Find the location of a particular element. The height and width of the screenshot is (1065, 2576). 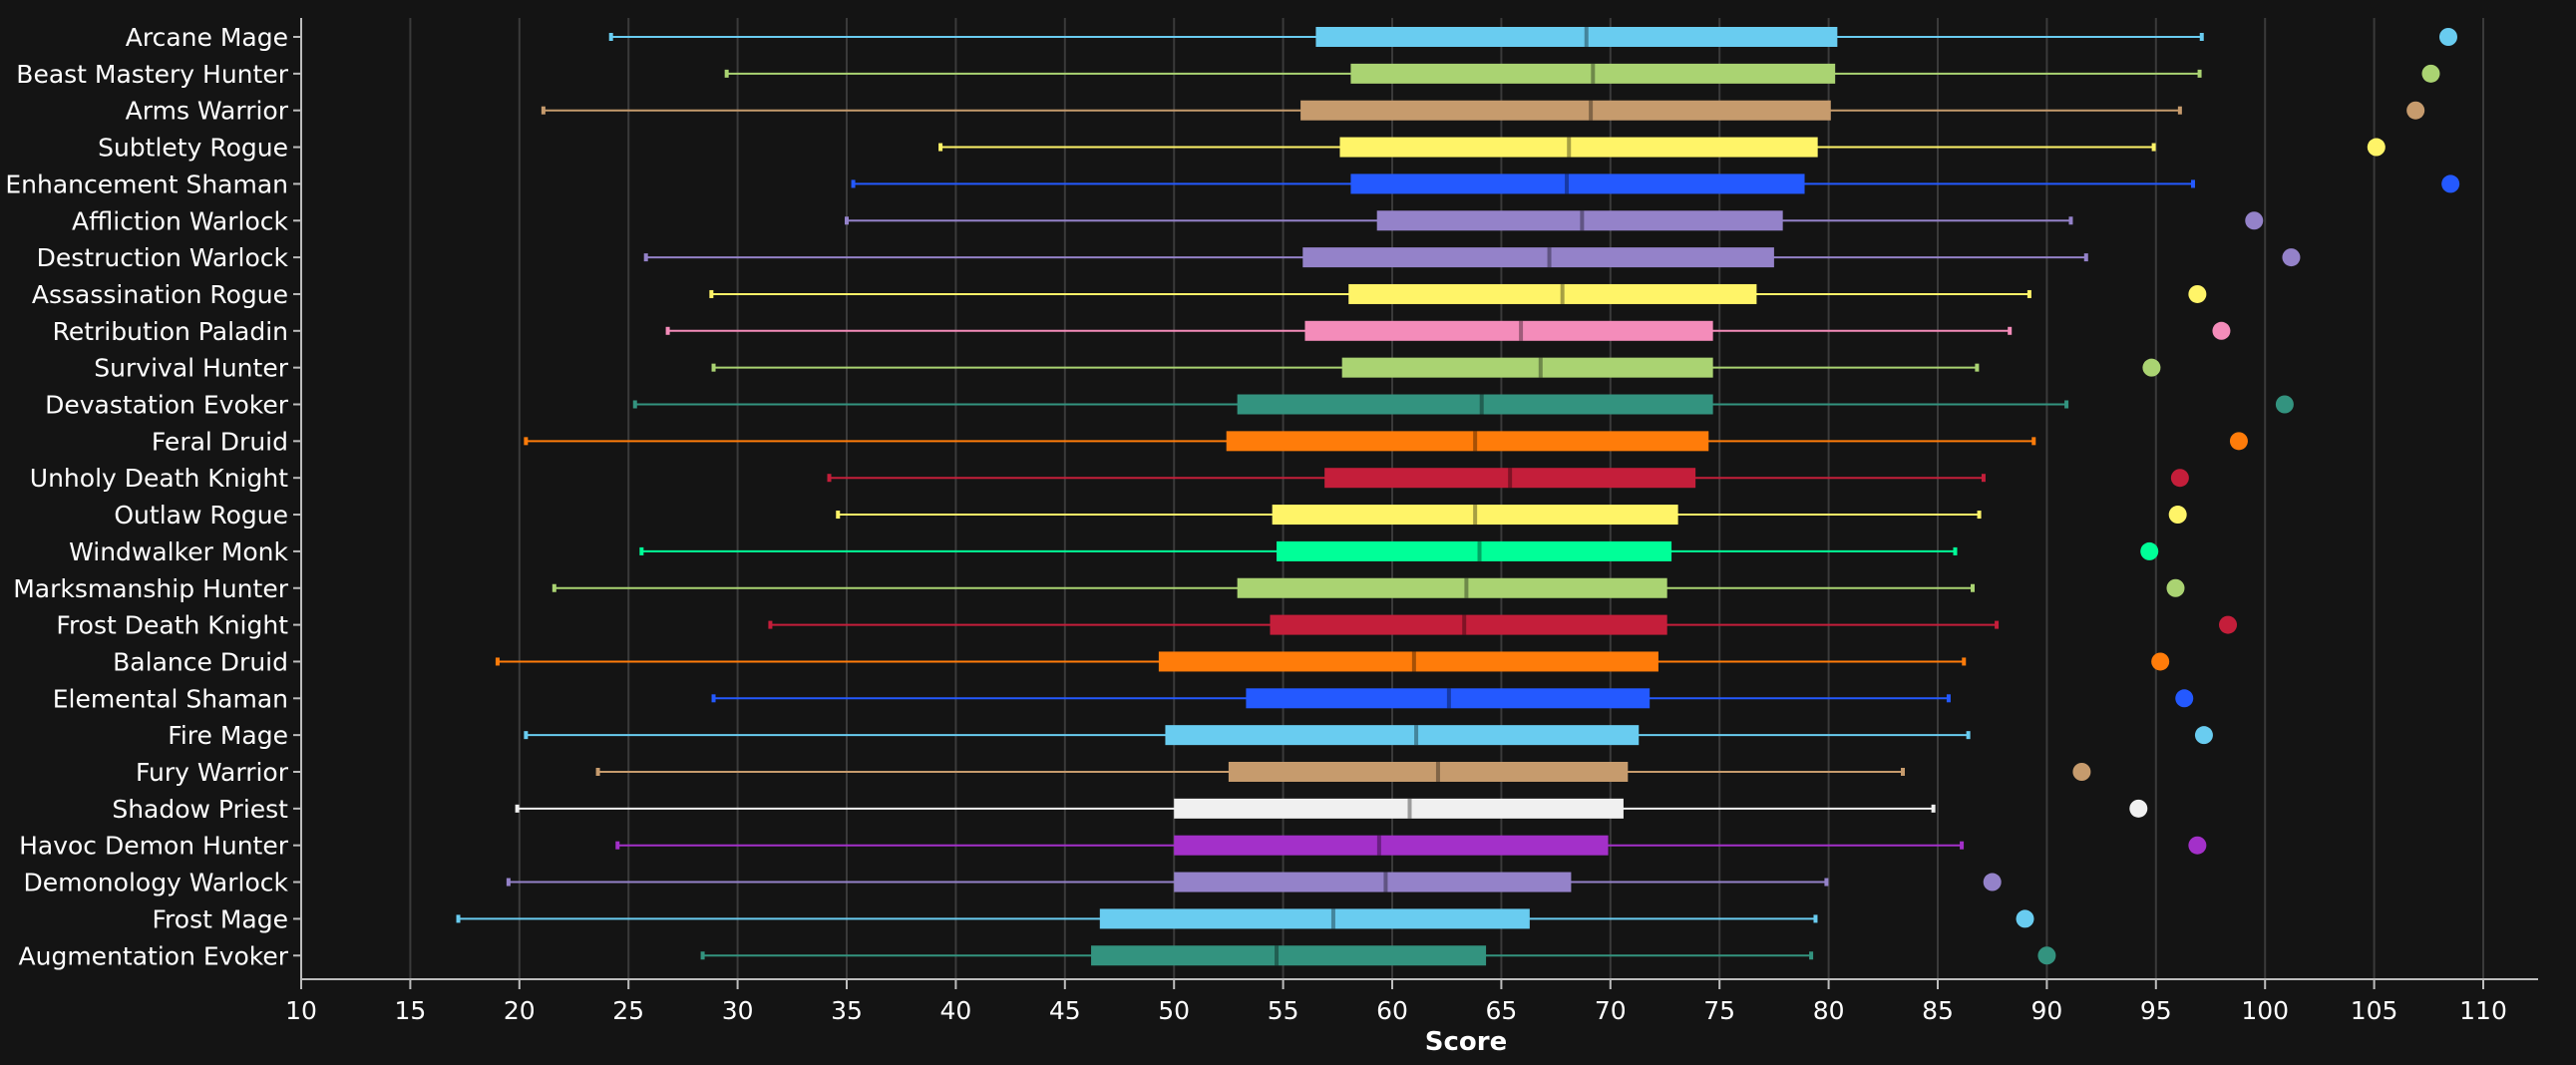

outlier-retribution-paladin is located at coordinates (2222, 330).